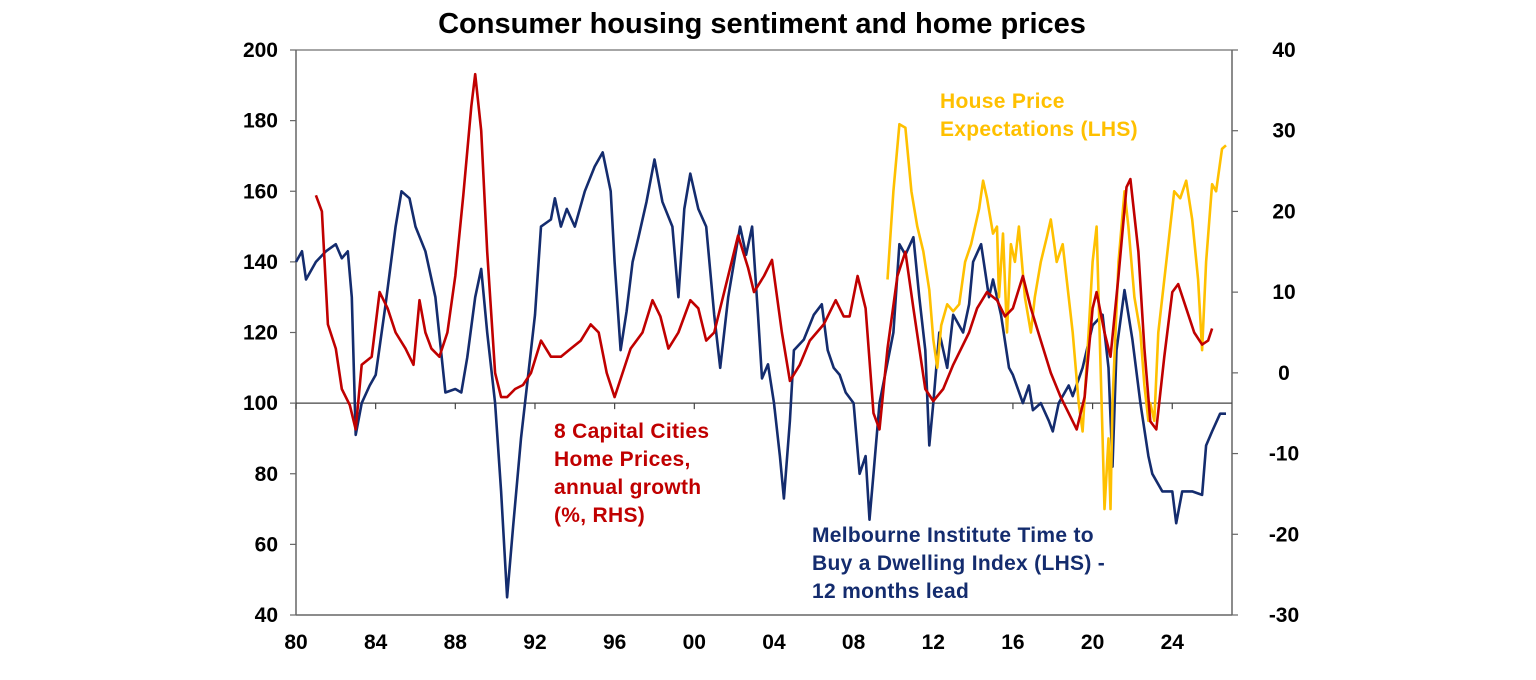  Describe the element at coordinates (1092, 642) in the screenshot. I see `x-tick-label: 20` at that location.